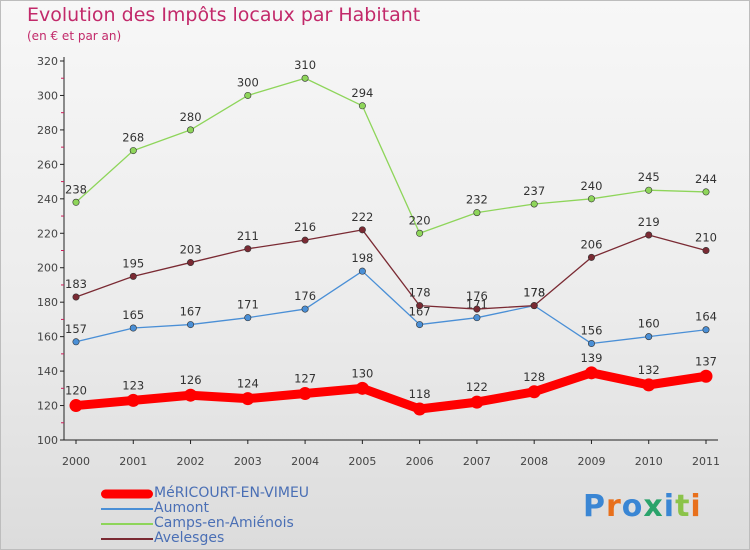 The image size is (750, 550). I want to click on x-tick-label: 2004, so click(305, 461).